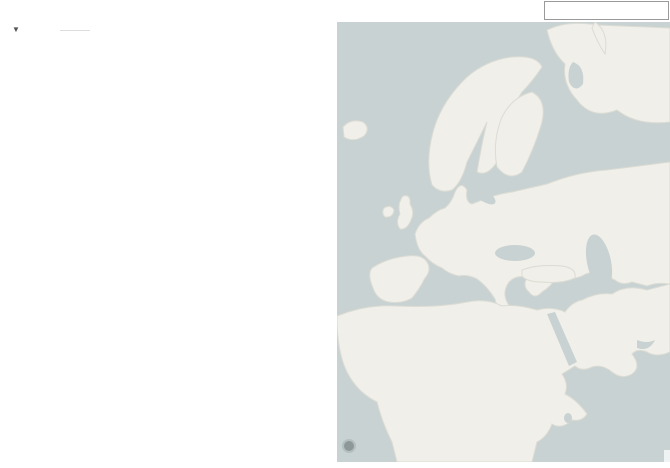 The width and height of the screenshot is (670, 468). I want to click on mapbox-logo, so click(350, 446).